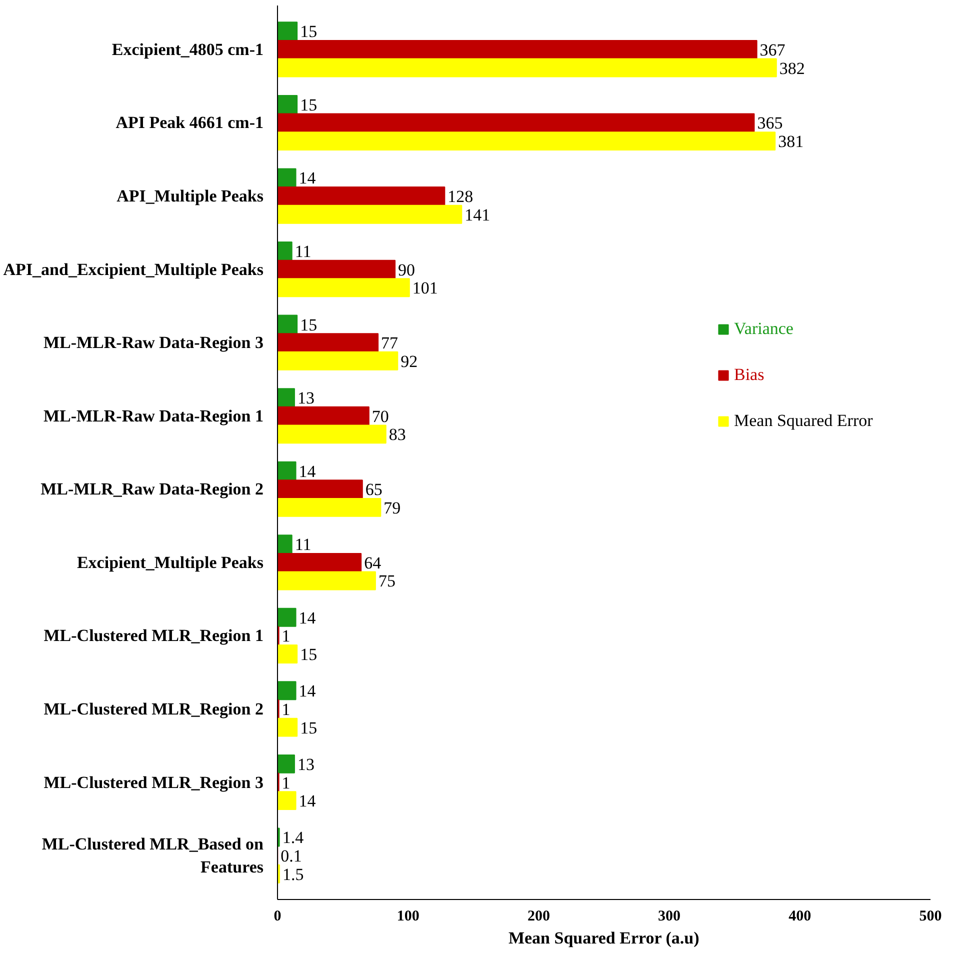  I want to click on data-label: 365, so click(770, 123).